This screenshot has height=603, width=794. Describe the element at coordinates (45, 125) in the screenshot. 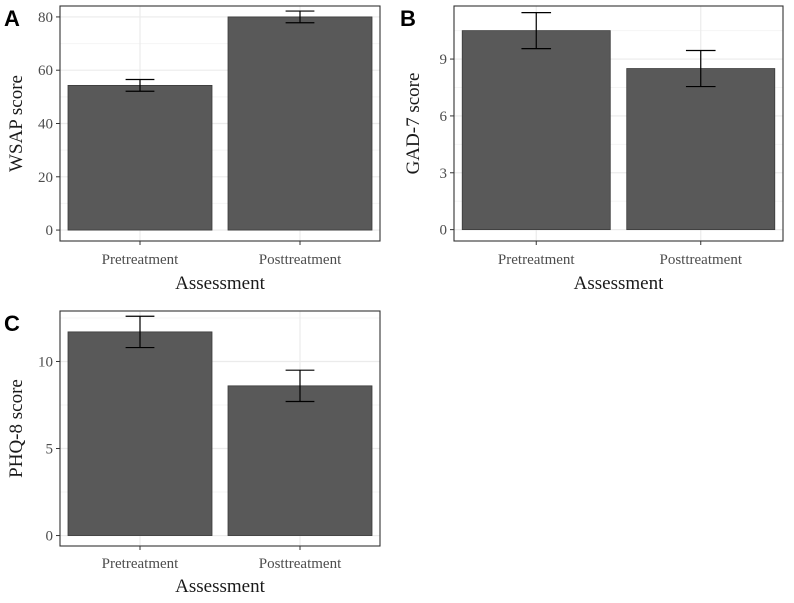

I see `y-tick-label: 40` at that location.